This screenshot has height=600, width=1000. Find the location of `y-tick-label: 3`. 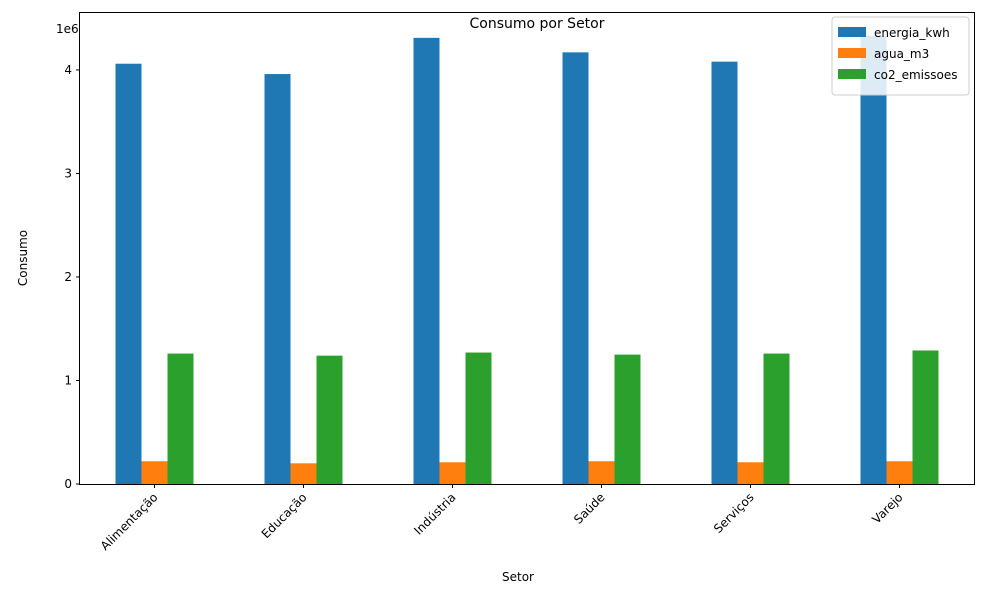

y-tick-label: 3 is located at coordinates (68, 173).